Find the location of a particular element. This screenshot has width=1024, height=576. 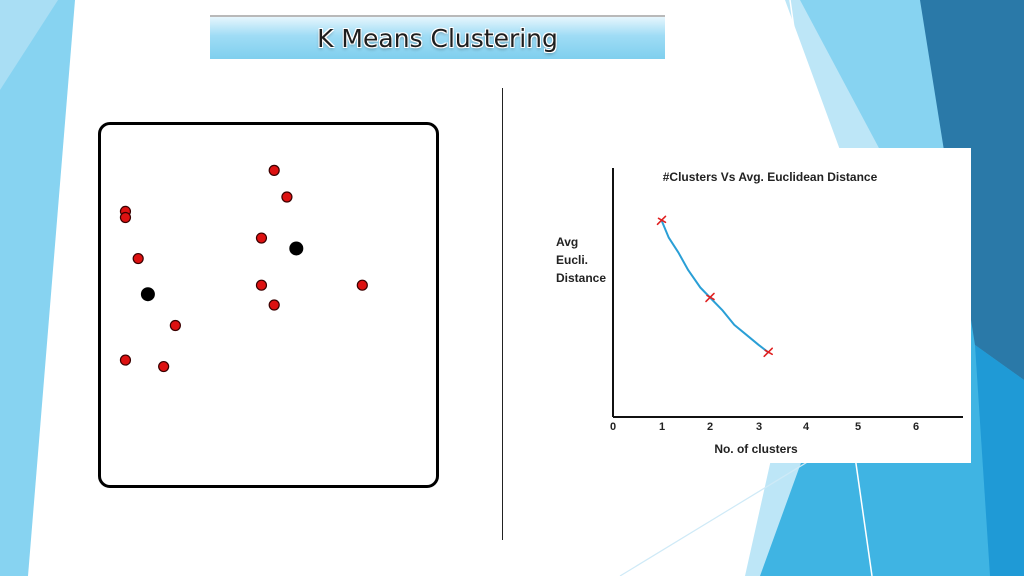

left-accent-highlight is located at coordinates (29, 45).